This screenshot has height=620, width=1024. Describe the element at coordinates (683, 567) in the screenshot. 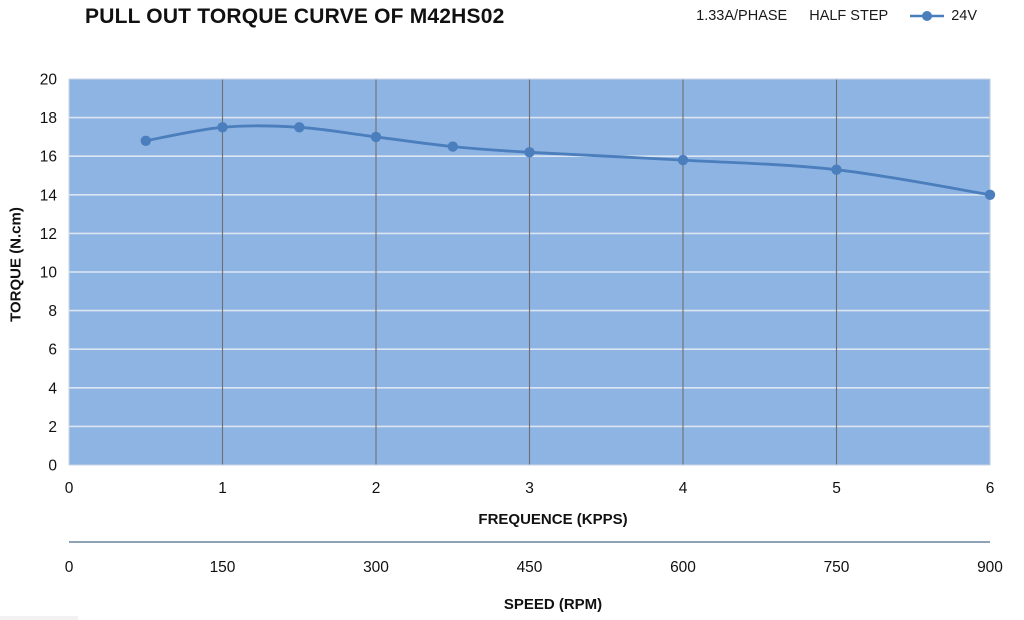

I see `speed-tick-label: 600` at that location.